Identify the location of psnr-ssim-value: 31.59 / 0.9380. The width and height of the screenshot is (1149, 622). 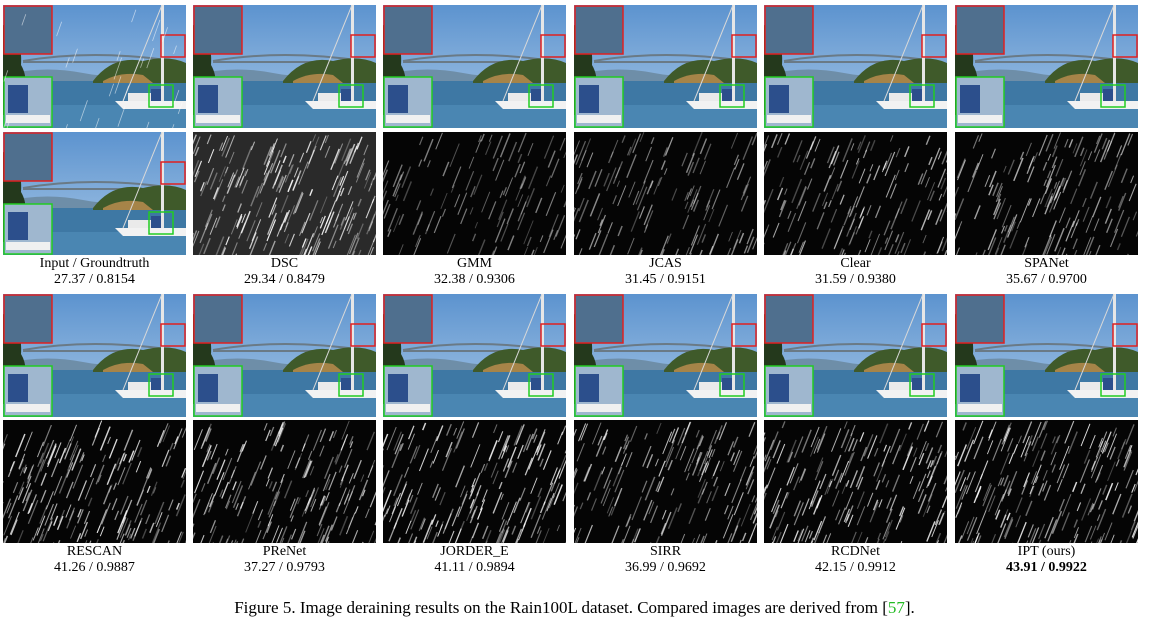
(855, 279).